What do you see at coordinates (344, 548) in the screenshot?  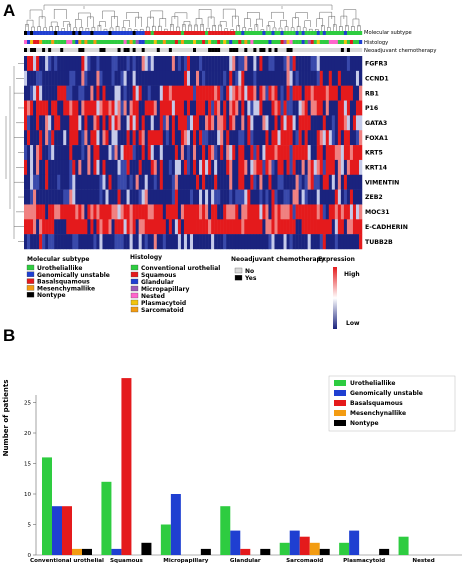 I see `bar-urotheliallike` at bounding box center [344, 548].